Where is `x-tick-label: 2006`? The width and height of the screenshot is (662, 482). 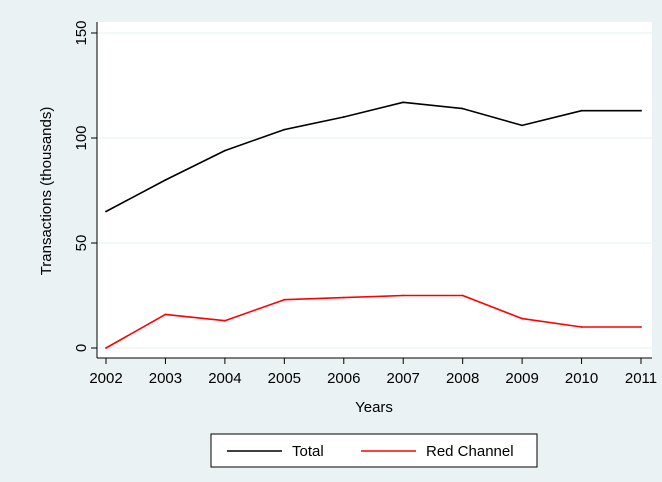
x-tick-label: 2006 is located at coordinates (343, 378).